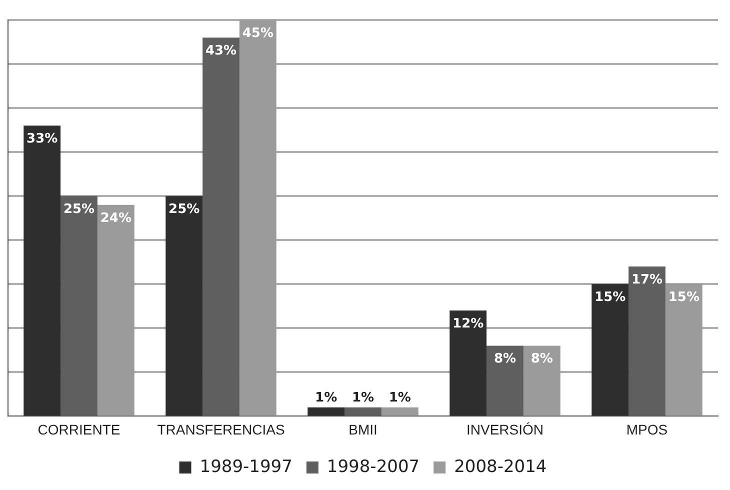  What do you see at coordinates (647, 280) in the screenshot?
I see `data-label: 17%` at bounding box center [647, 280].